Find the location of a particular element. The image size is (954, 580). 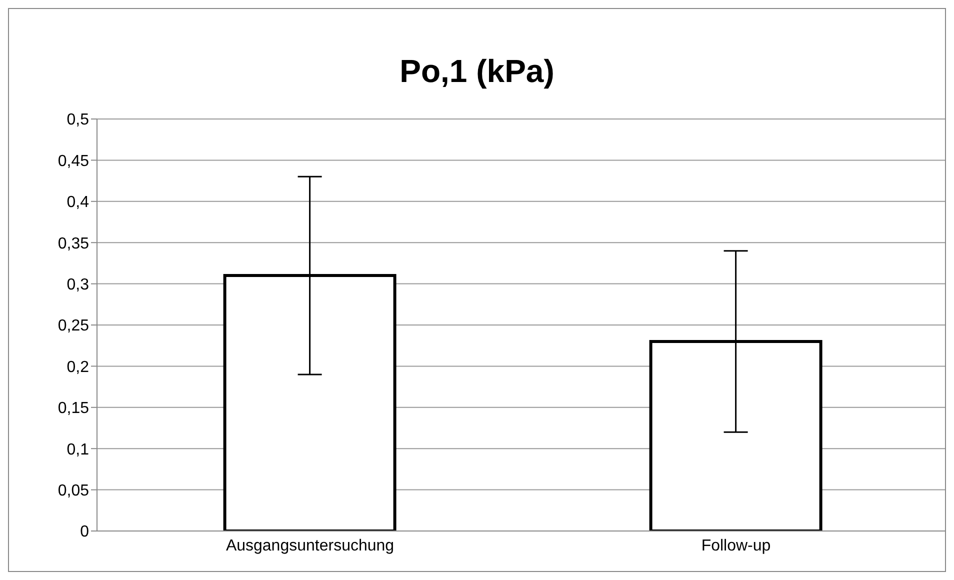

y-tick-label: 0 is located at coordinates (85, 532).